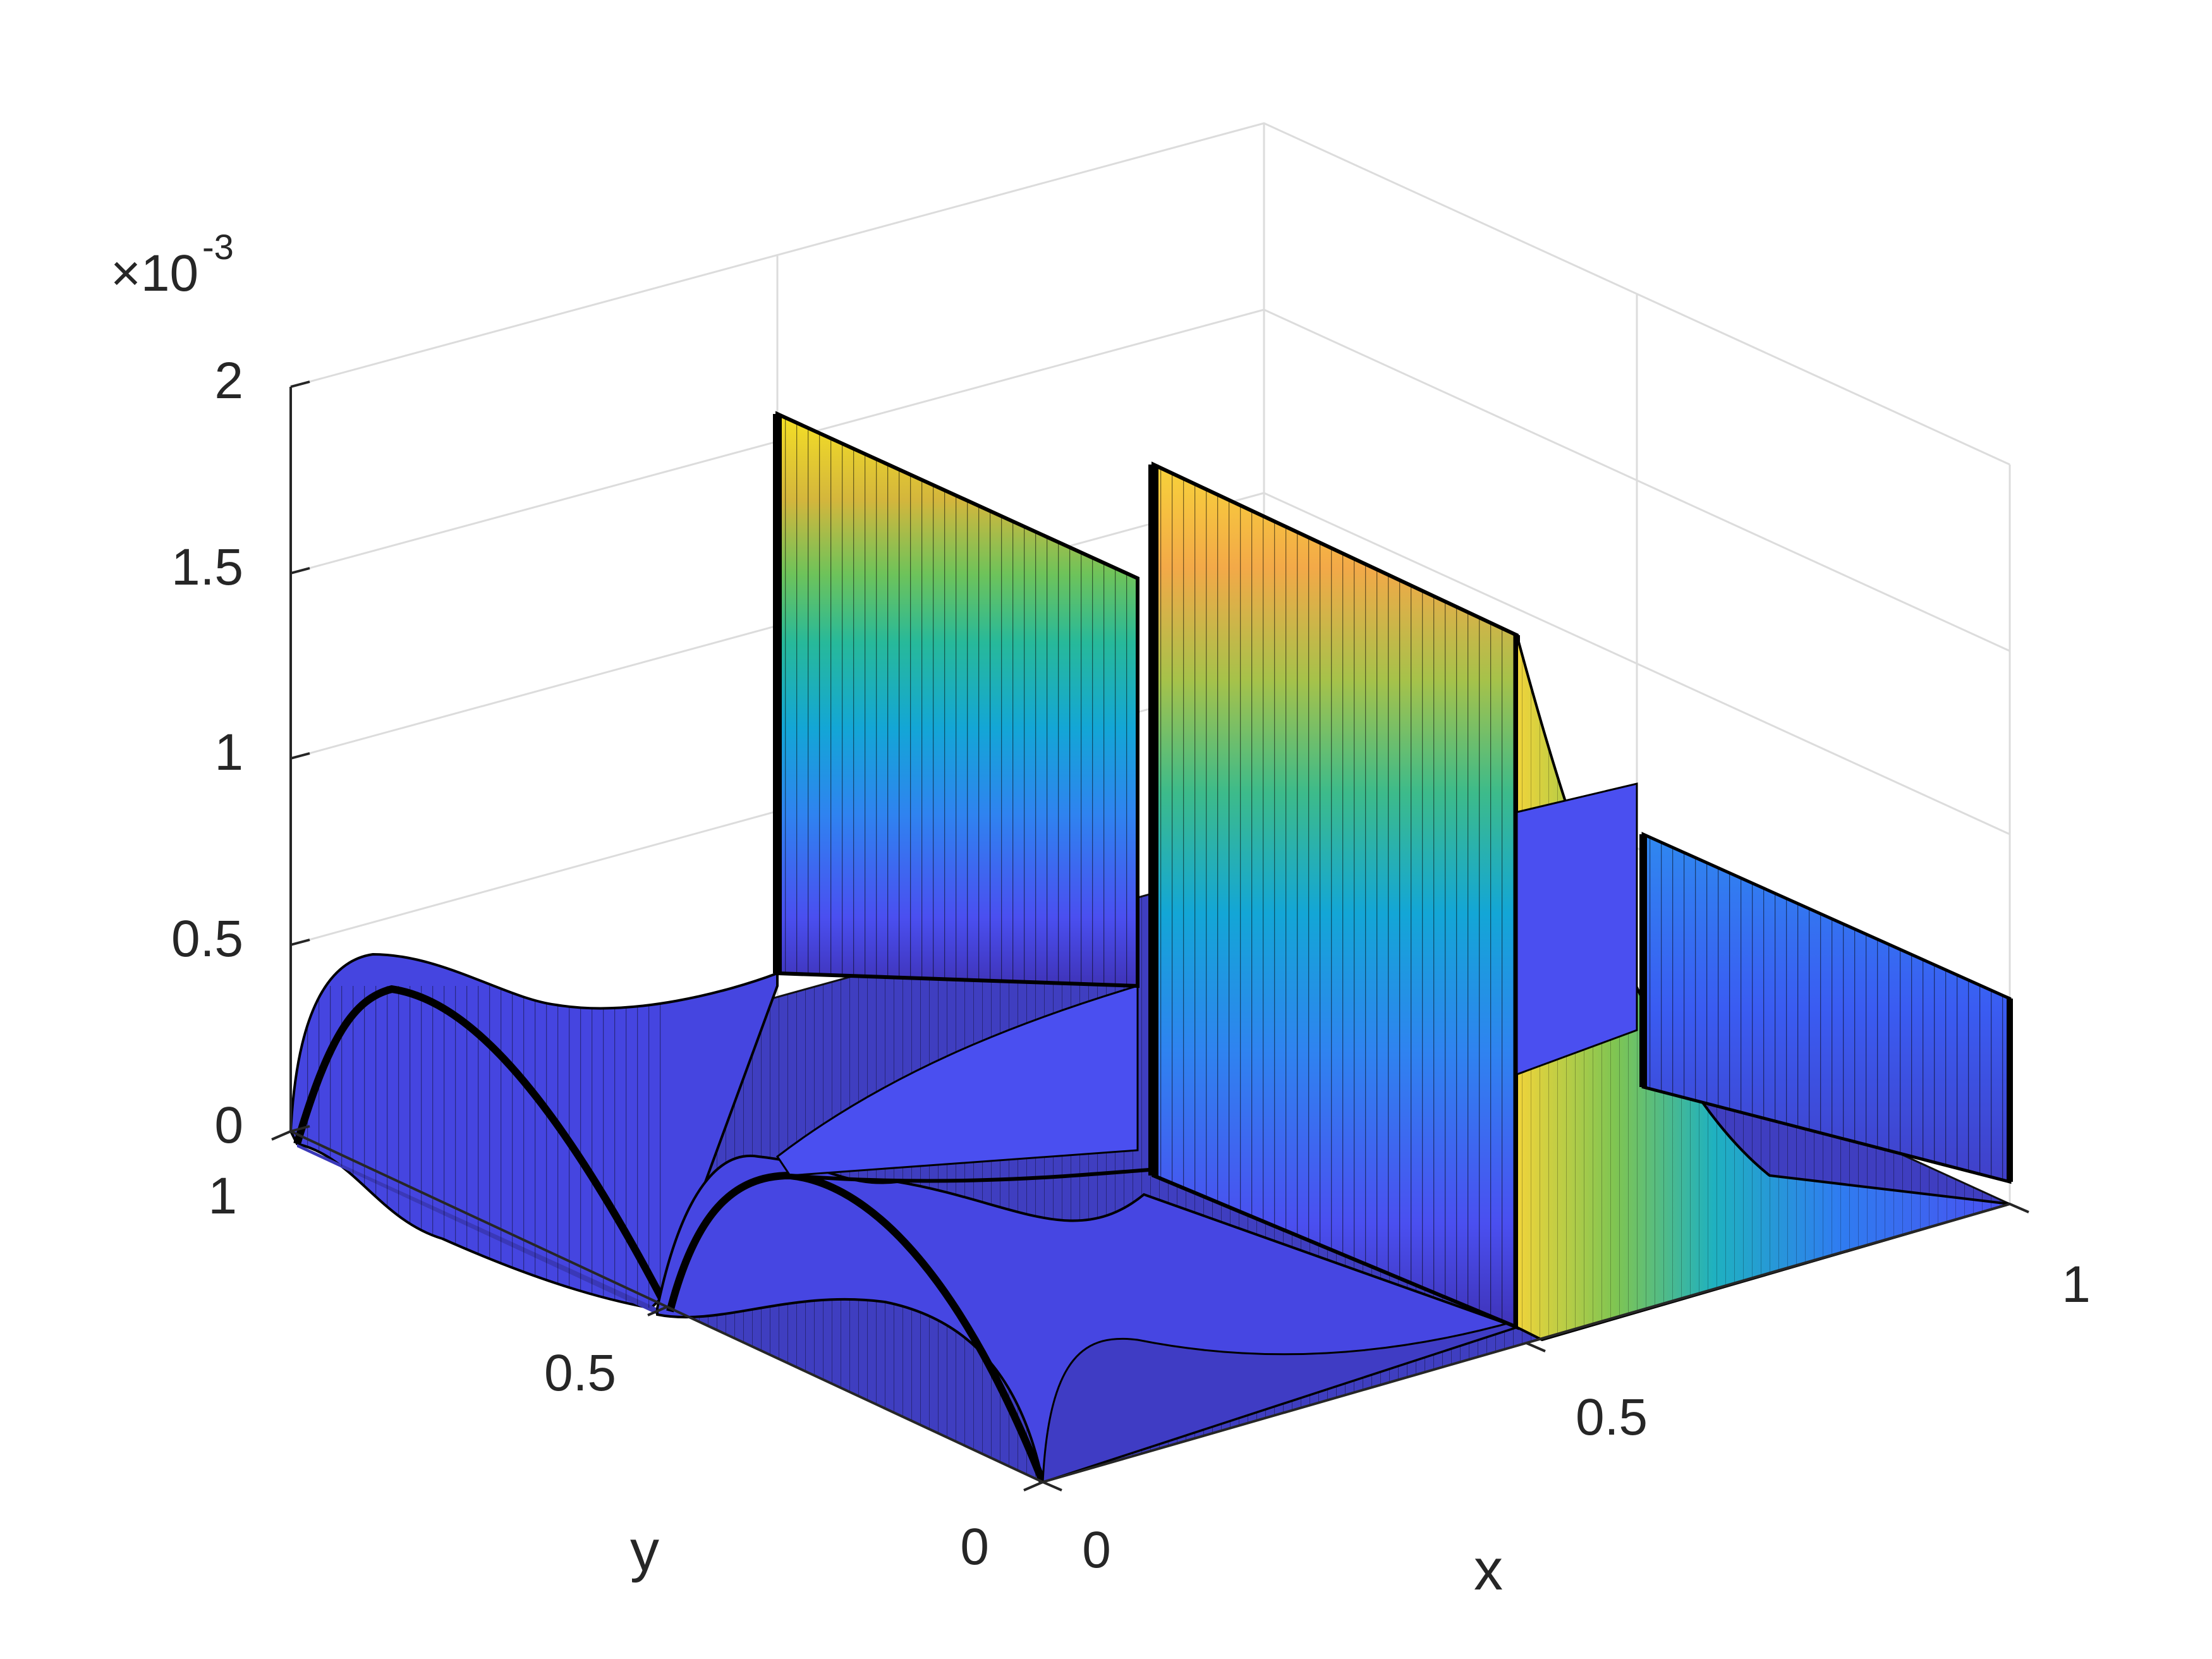 This screenshot has width=2212, height=1659. What do you see at coordinates (966, 1083) in the screenshot?
I see `curved-sheet-center` at bounding box center [966, 1083].